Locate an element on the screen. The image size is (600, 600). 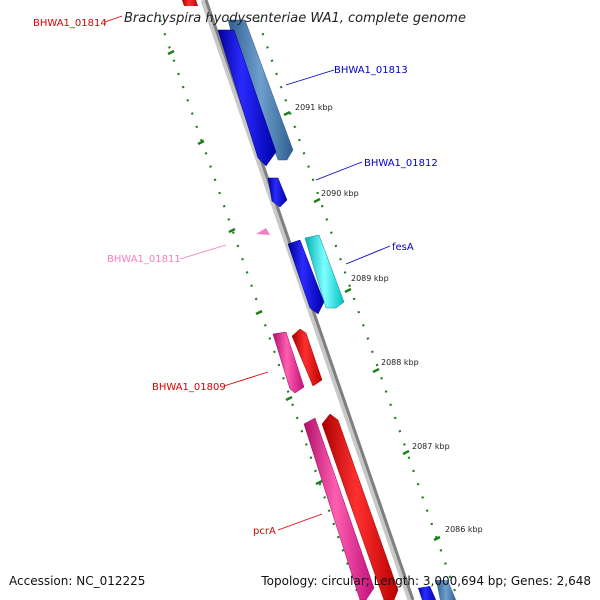
gene-label-fesA: fesA is located at coordinates (403, 247).